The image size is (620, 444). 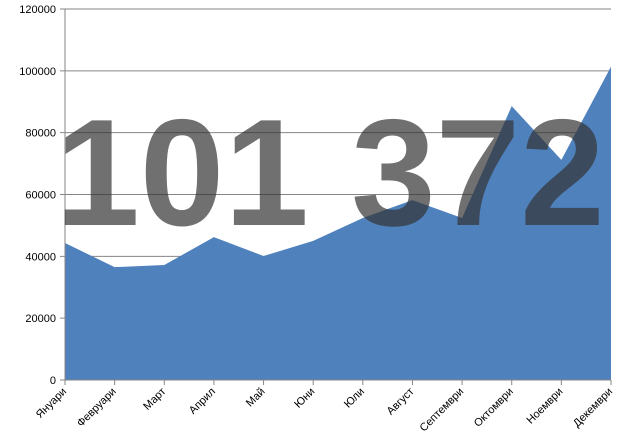 I want to click on x-tick-label: Октомври, so click(x=494, y=408).